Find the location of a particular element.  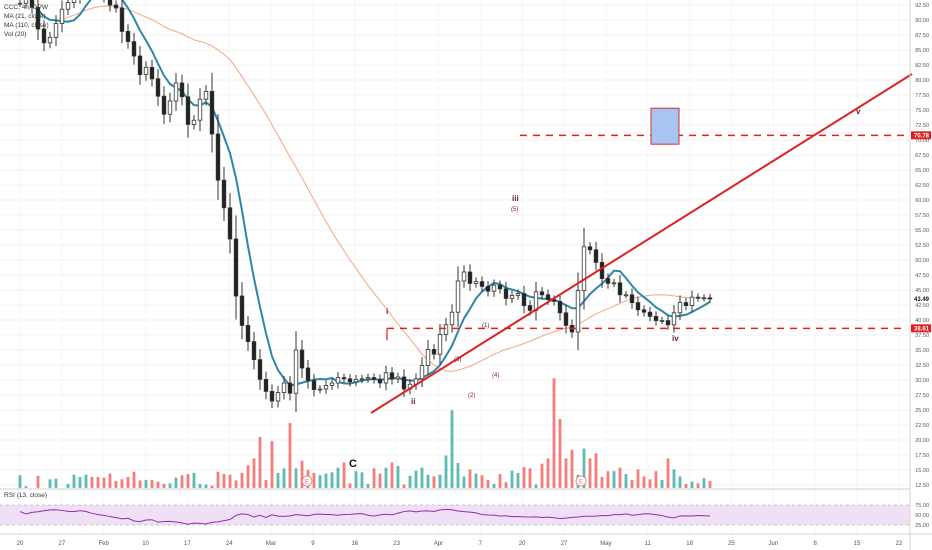

time-tick-label: 15 is located at coordinates (857, 544).